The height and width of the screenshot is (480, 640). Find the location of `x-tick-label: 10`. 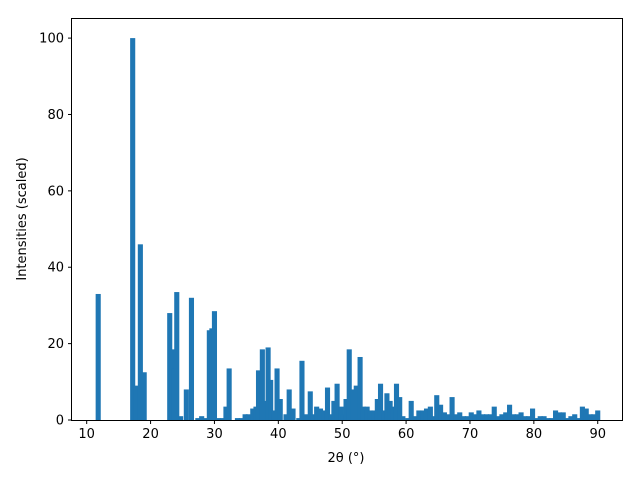

x-tick-label: 10 is located at coordinates (86, 434).